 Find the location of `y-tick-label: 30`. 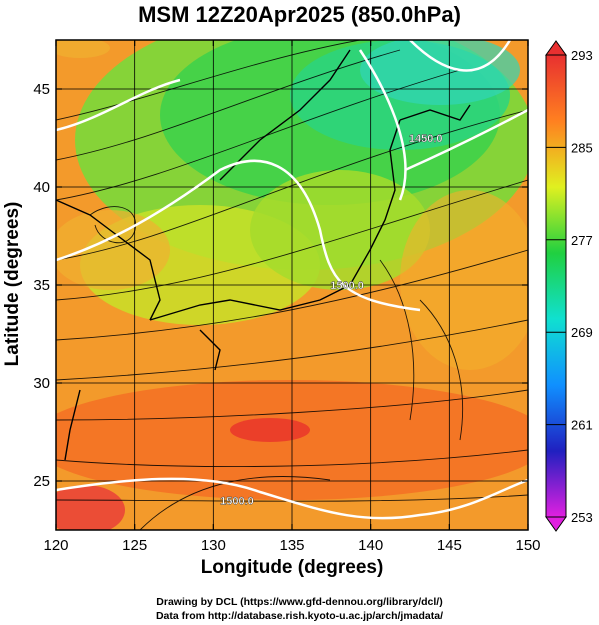

y-tick-label: 30 is located at coordinates (41, 383).